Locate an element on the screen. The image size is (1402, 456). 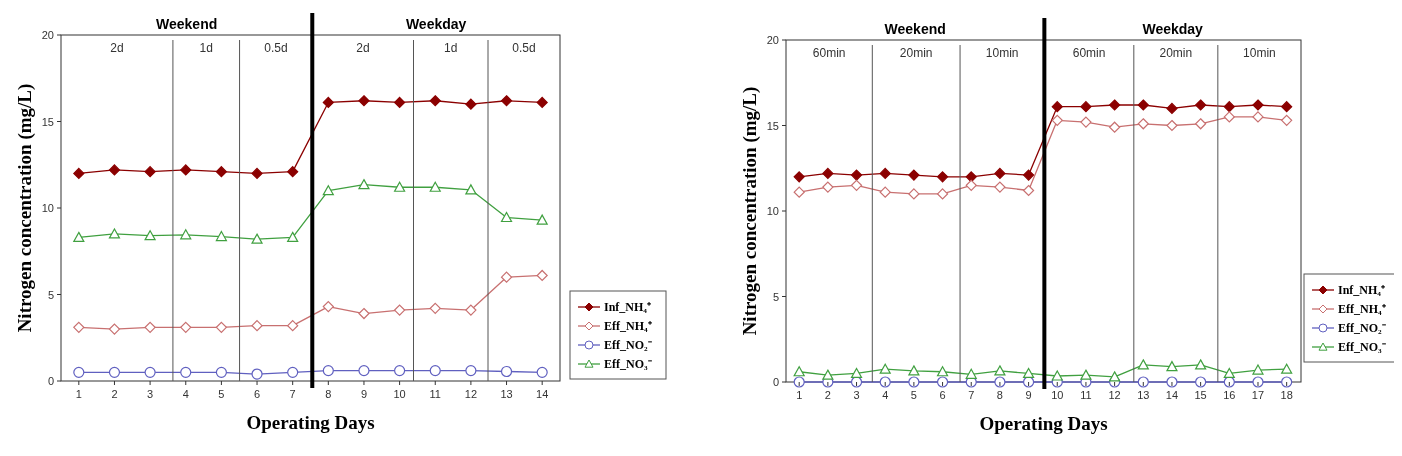
x-tick-label: 14 is located at coordinates (542, 394).